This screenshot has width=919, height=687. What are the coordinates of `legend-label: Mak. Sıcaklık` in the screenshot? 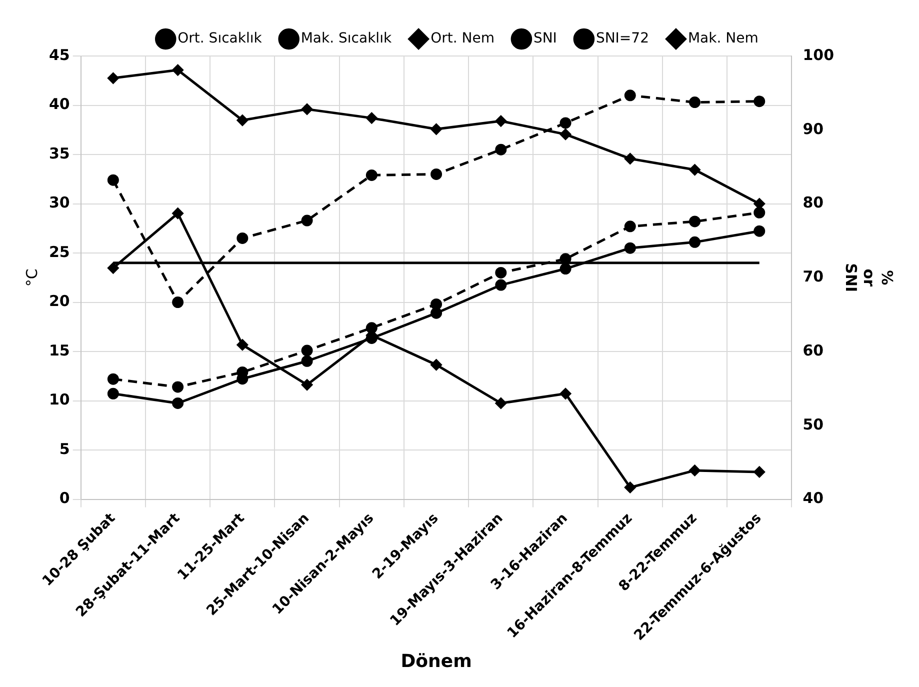 It's located at (346, 38).